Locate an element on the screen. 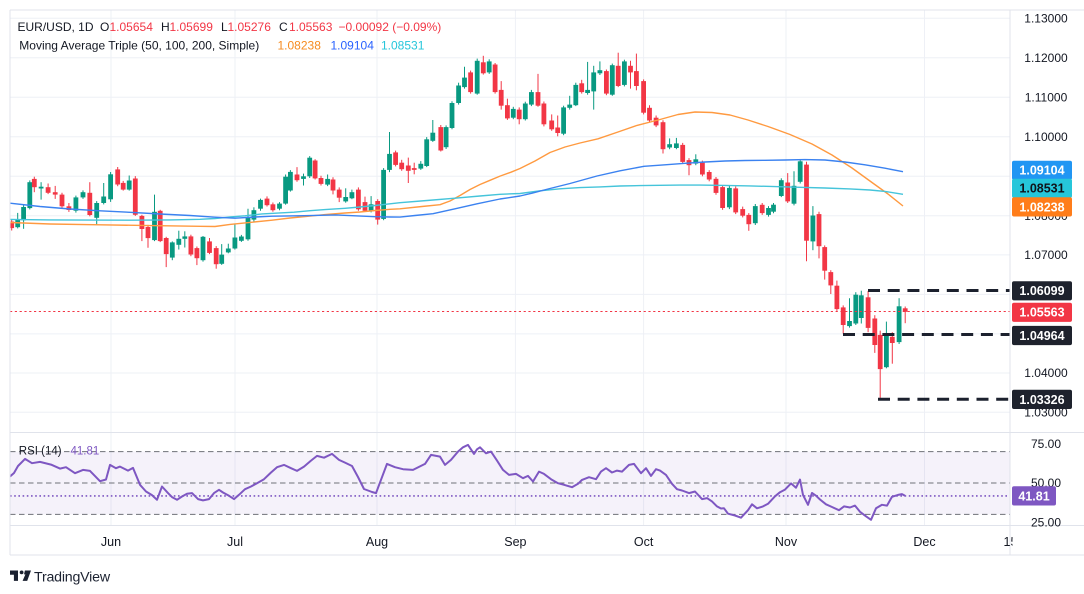  svg-text: Oct is located at coordinates (644, 542).